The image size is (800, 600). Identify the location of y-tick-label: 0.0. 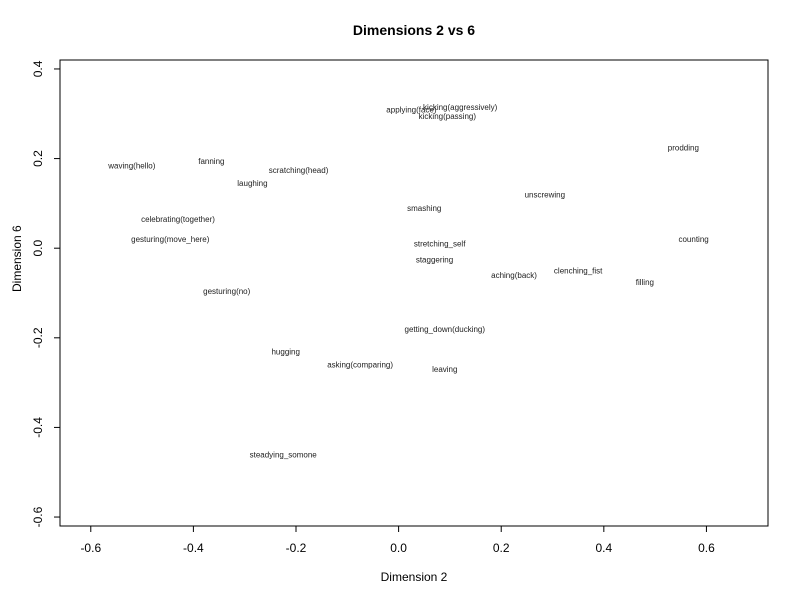
(38, 248).